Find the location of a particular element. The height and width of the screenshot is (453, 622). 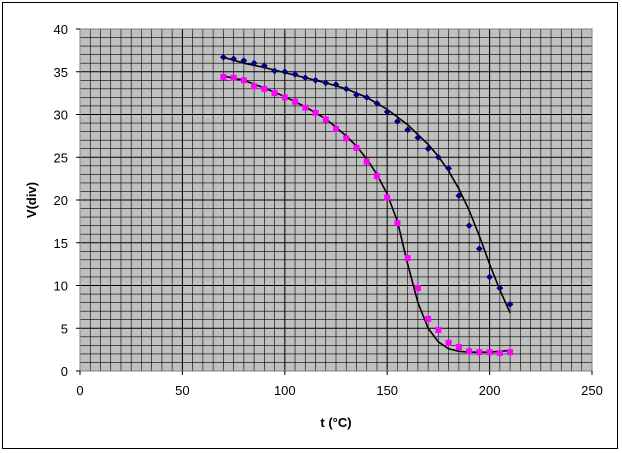

y-tick-label: 35 is located at coordinates (61, 72).